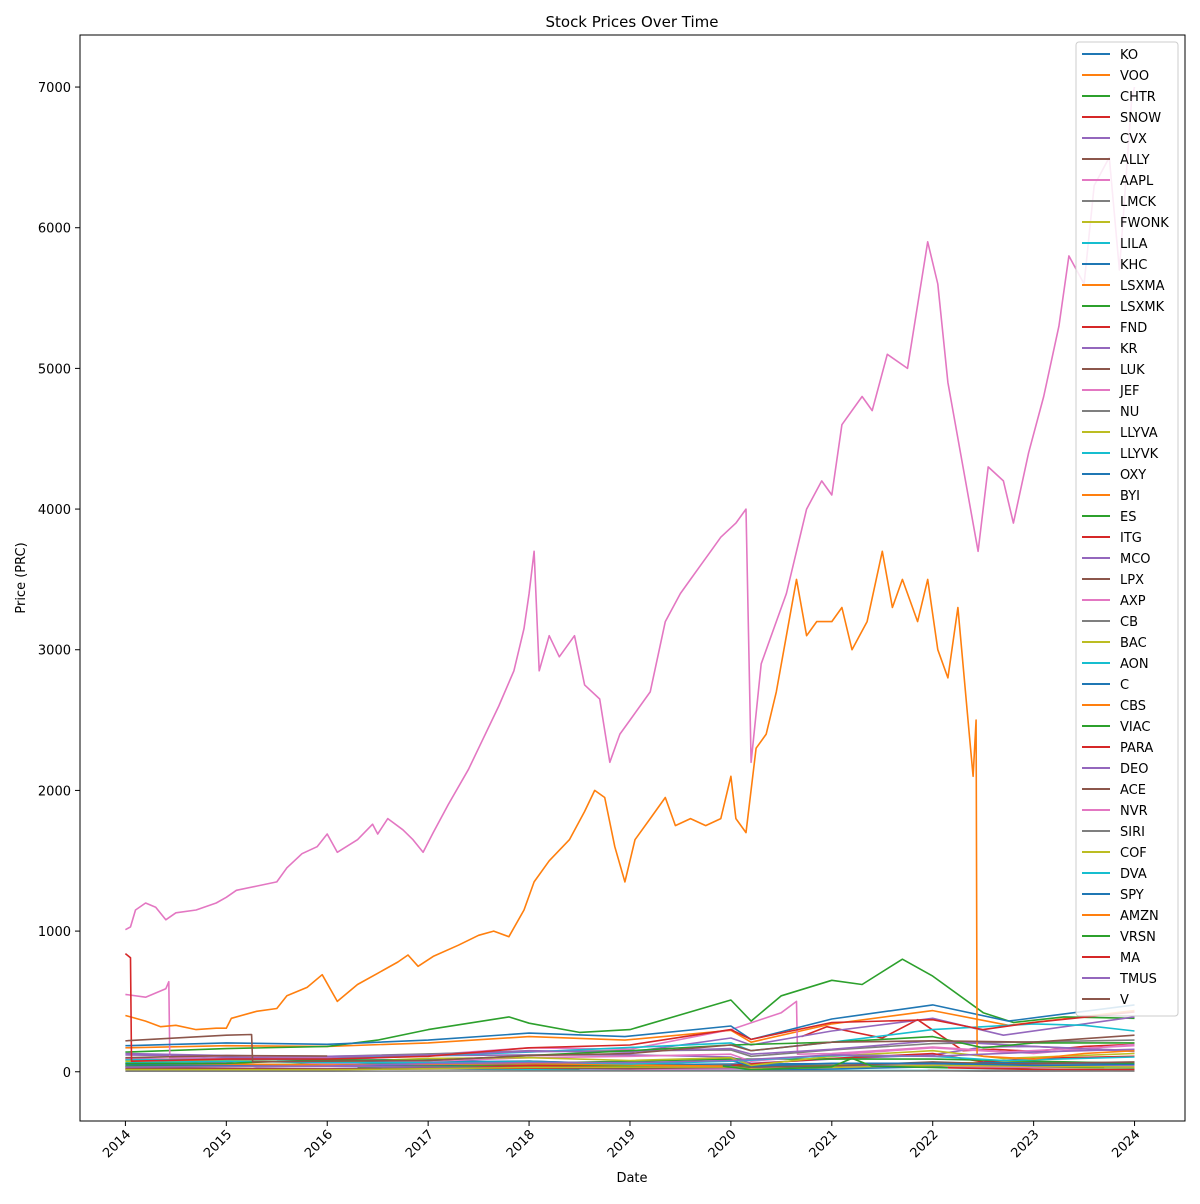 This screenshot has height=1204, width=1200. Describe the element at coordinates (21, 577) in the screenshot. I see `y-axis-label: Price (PRC)` at that location.